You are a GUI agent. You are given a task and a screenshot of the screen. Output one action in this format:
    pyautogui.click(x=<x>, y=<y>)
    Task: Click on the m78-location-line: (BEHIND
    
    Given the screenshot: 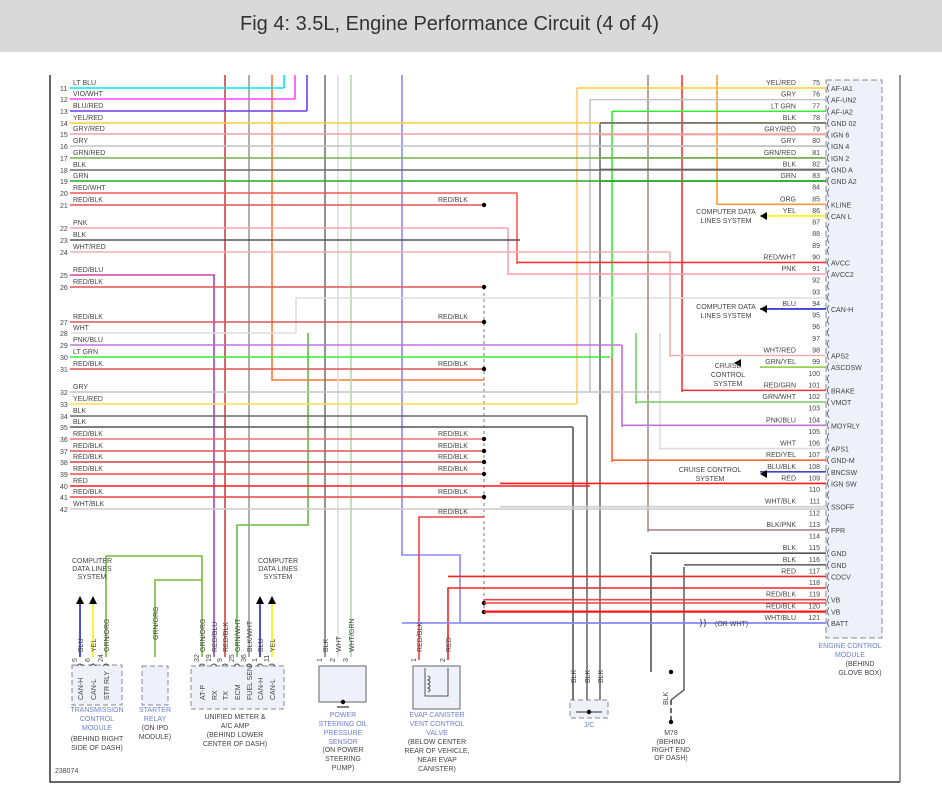 What is the action you would take?
    pyautogui.click(x=671, y=742)
    